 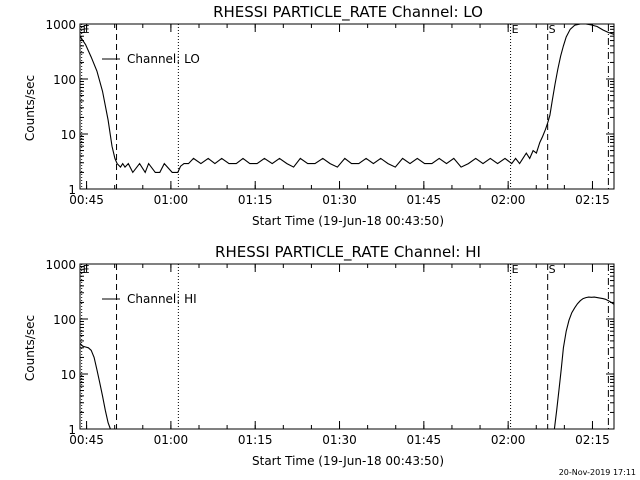 What do you see at coordinates (162, 299) in the screenshot?
I see `legend-label: Channel: HI` at bounding box center [162, 299].